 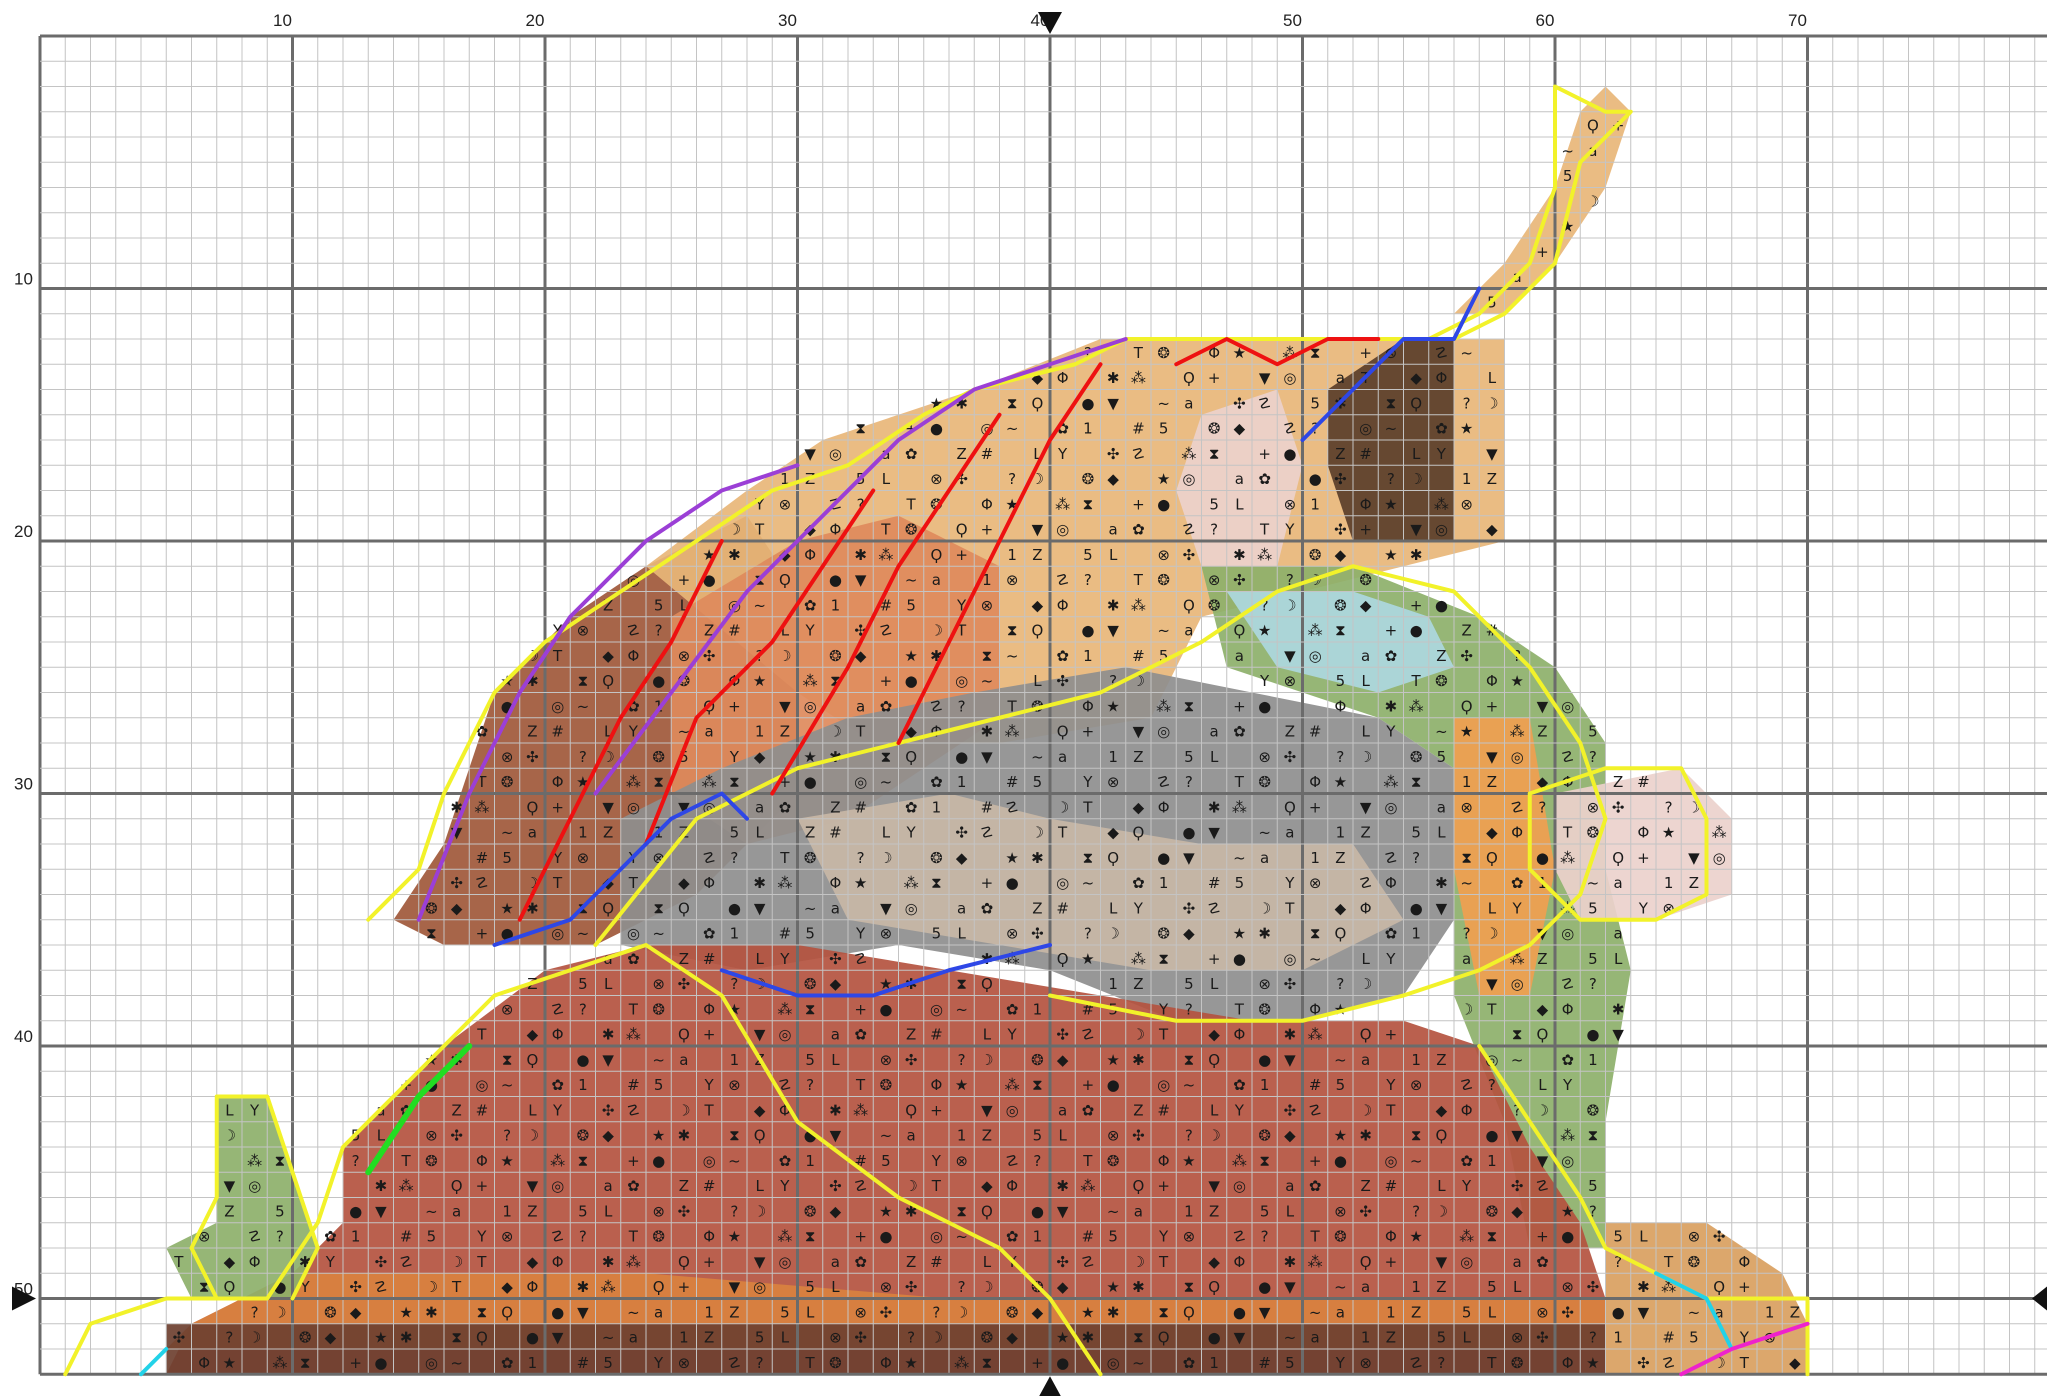 I want to click on stitch-symbol: 1, so click(x=507, y=1211).